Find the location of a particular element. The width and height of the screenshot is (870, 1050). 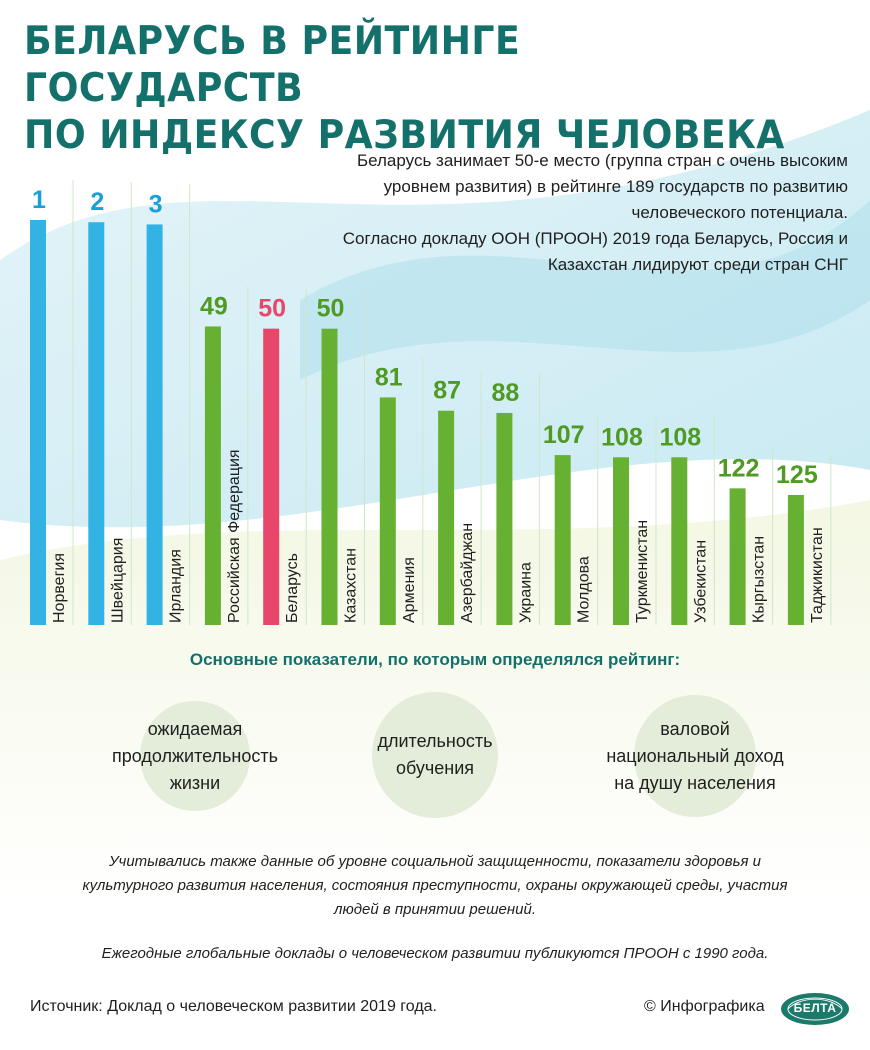

country-label: Молдова is located at coordinates (584, 589).